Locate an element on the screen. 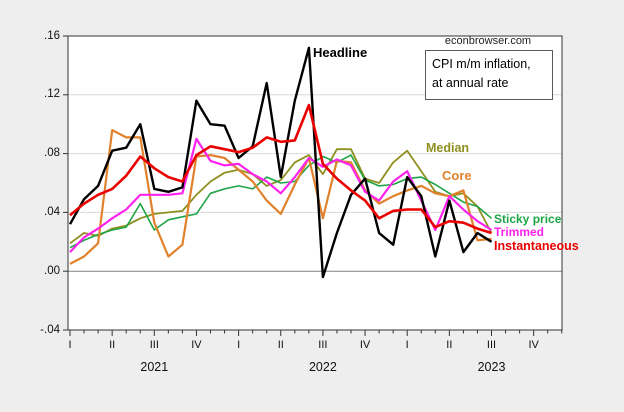 The image size is (624, 412). x-axis-year-label: 2023 is located at coordinates (491, 367).